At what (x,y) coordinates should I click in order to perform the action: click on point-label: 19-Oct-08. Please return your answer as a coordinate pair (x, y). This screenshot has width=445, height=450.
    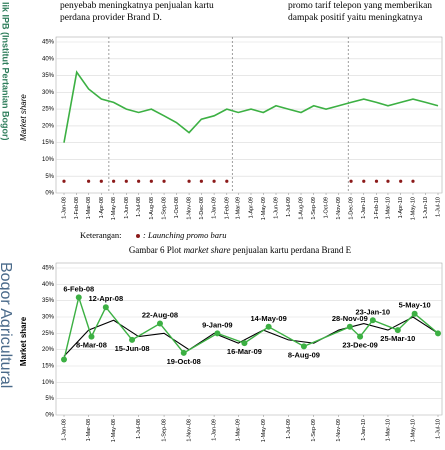
    Looking at the image, I should click on (184, 361).